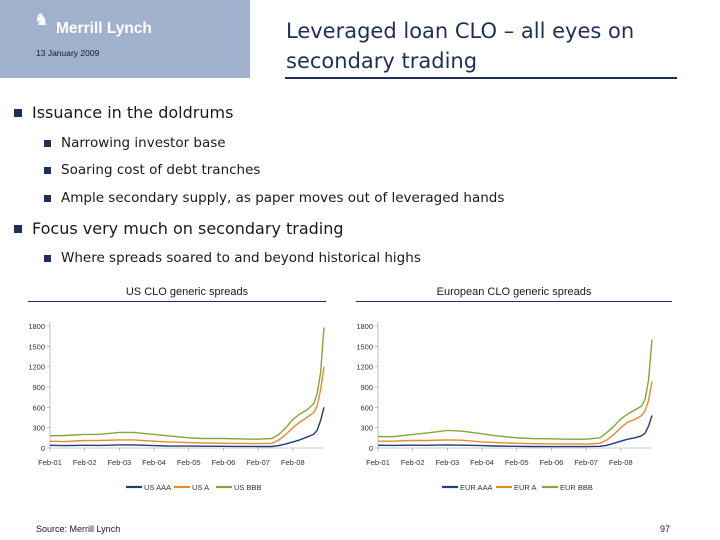 This screenshot has height=540, width=720. I want to click on sub-bullet-investor-base: Narrowing investor base, so click(135, 143).